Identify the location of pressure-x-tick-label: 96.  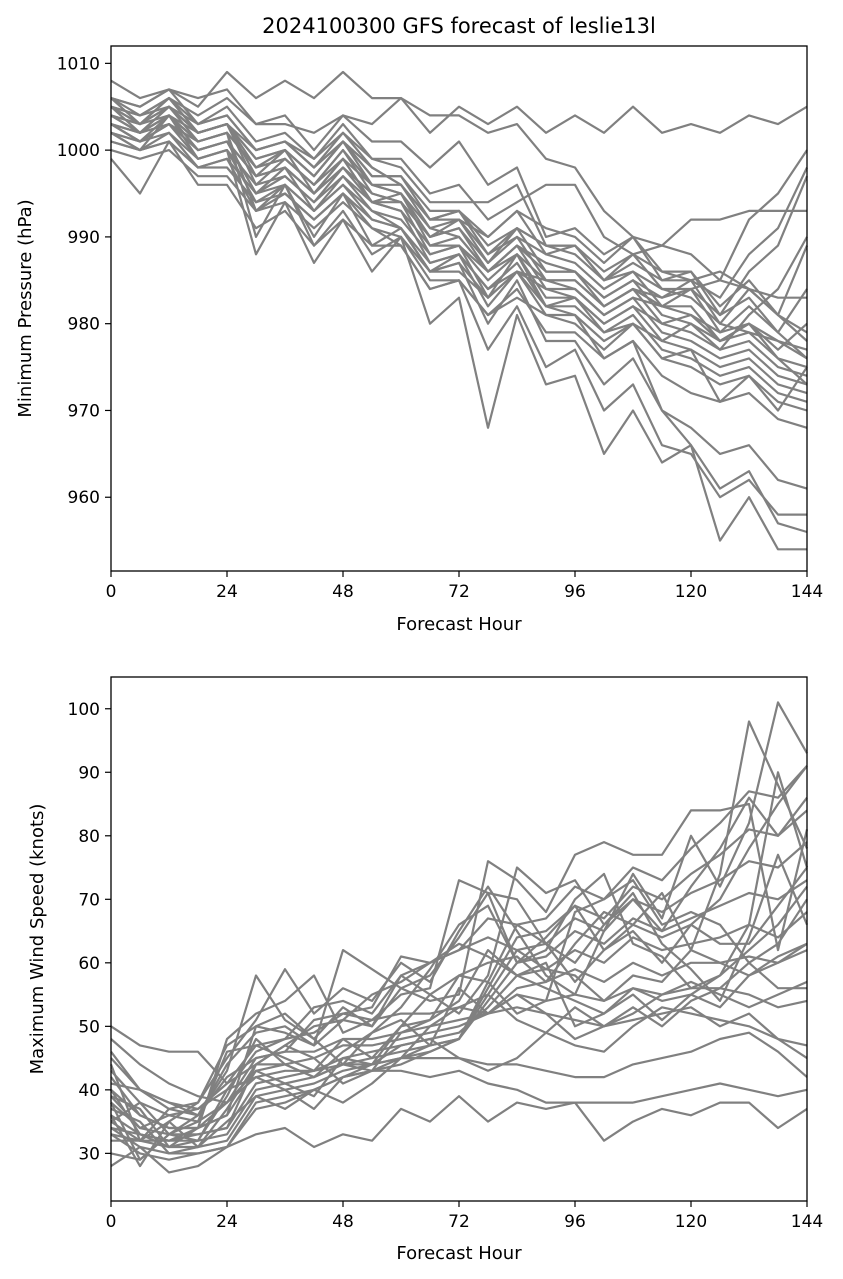
(575, 592).